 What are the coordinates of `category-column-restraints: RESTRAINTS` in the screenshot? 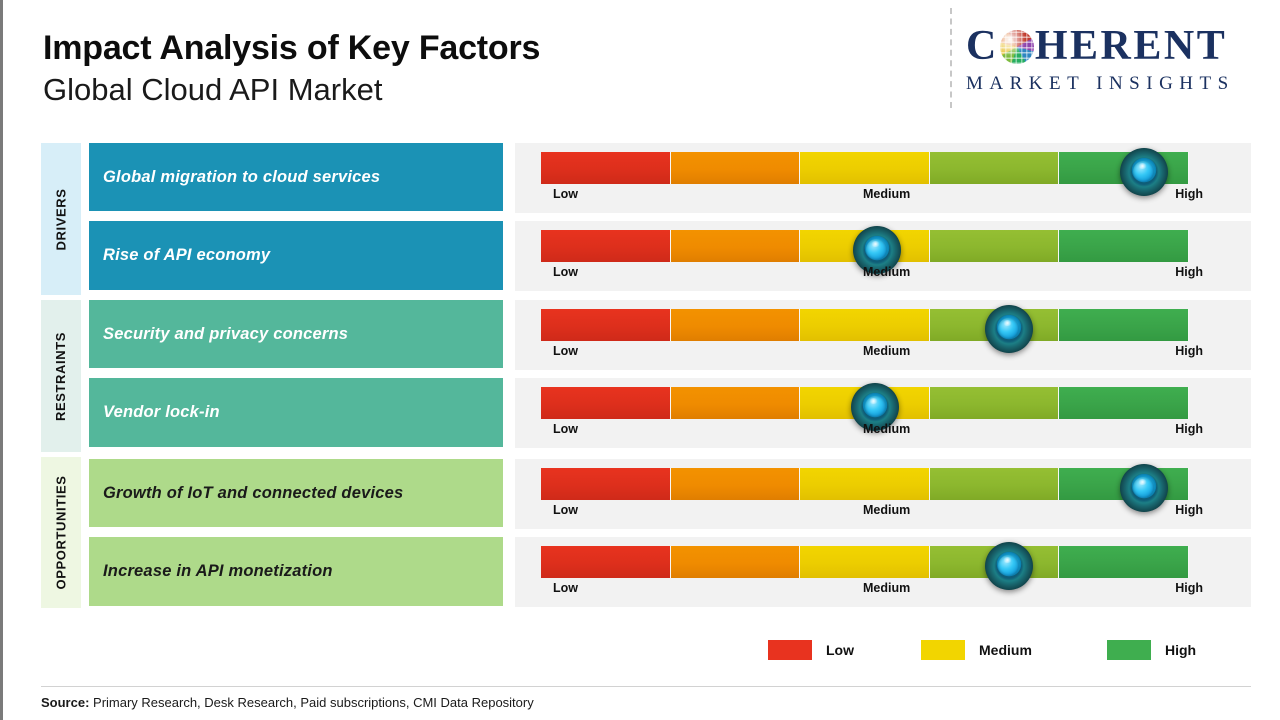 It's located at (61, 376).